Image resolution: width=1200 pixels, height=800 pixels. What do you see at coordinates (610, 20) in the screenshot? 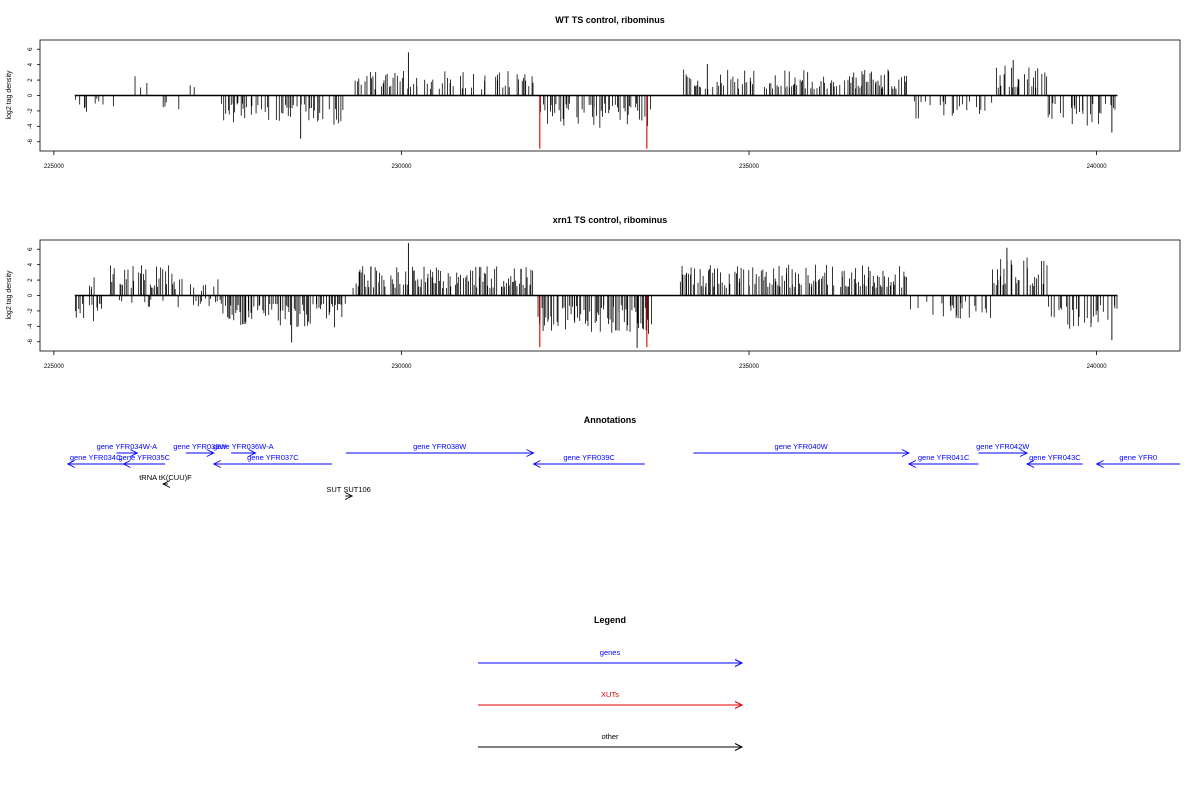
I see `panel-title: WT TS control, ribominus` at bounding box center [610, 20].